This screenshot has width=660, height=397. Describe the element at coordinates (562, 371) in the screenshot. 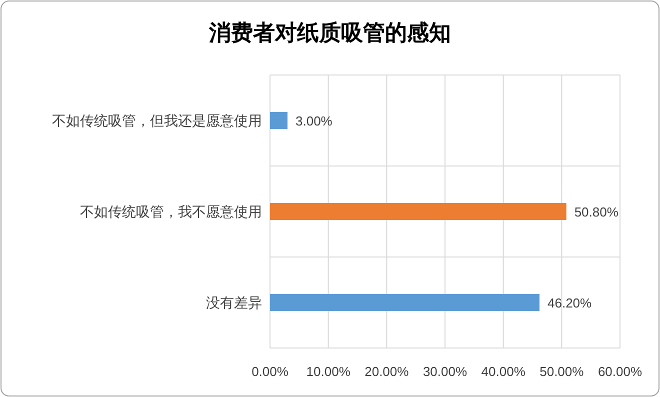

I see `x-tick-label: 50.00%` at that location.